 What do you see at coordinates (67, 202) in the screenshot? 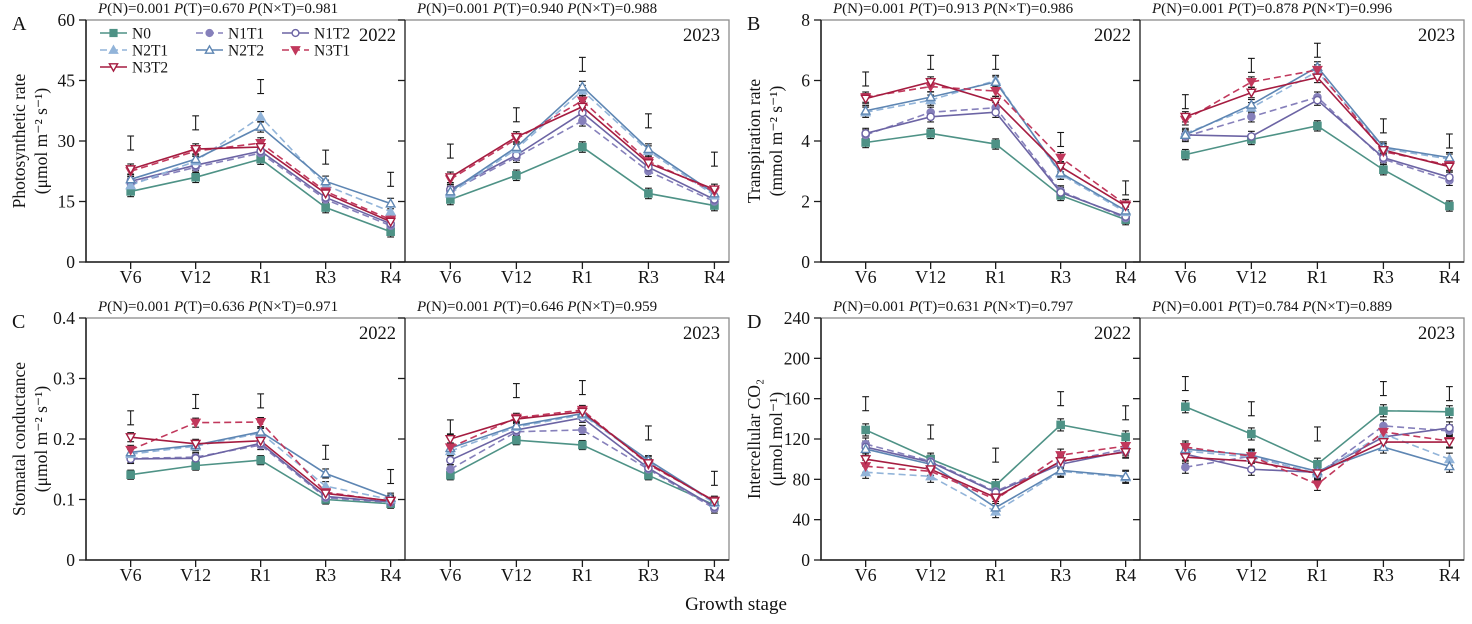
I see `svg-text: 15` at bounding box center [67, 202].